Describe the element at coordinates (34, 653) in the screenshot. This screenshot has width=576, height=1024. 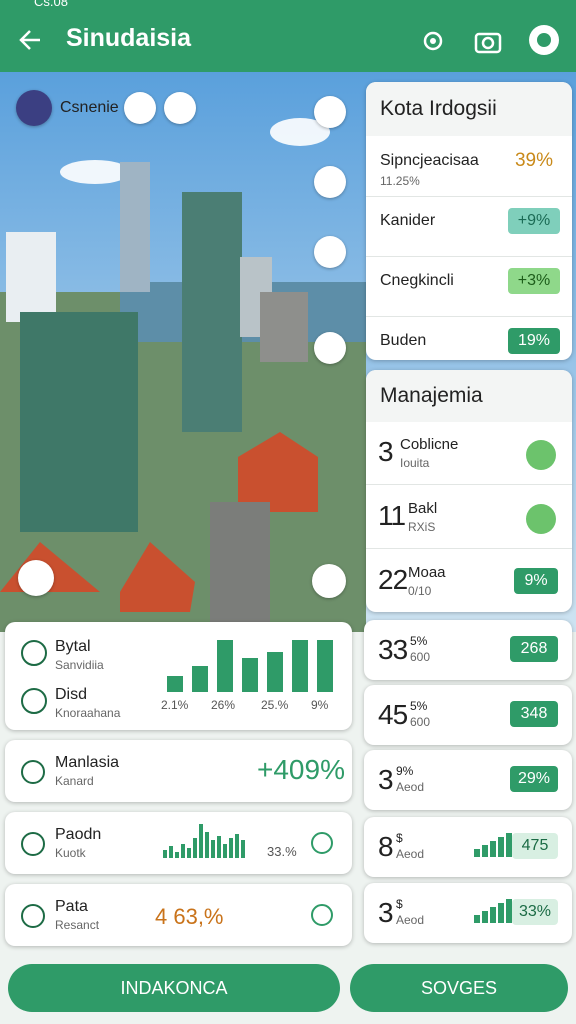
I see `item-icon` at that location.